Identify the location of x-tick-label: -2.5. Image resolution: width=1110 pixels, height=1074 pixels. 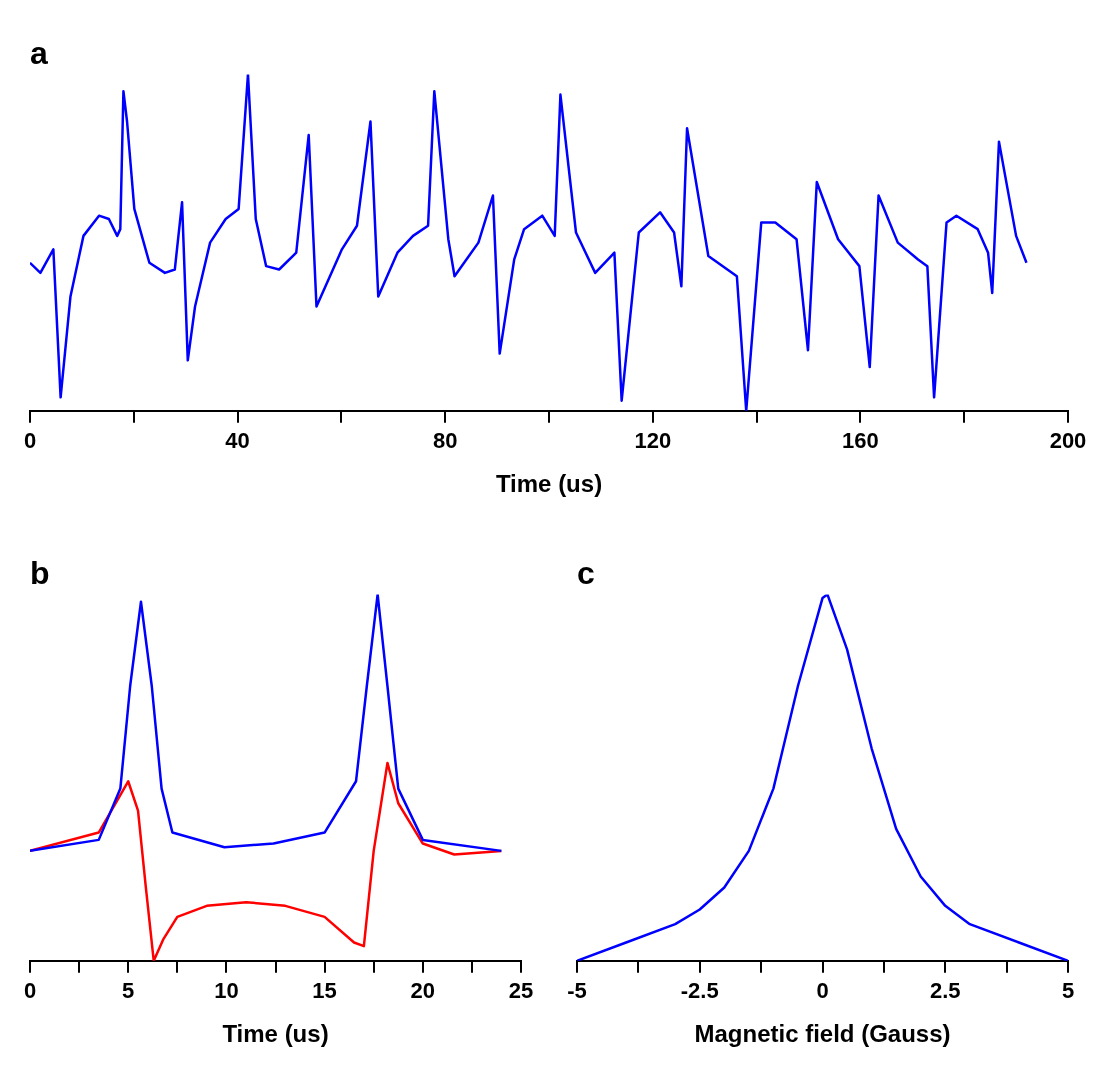
(699, 991).